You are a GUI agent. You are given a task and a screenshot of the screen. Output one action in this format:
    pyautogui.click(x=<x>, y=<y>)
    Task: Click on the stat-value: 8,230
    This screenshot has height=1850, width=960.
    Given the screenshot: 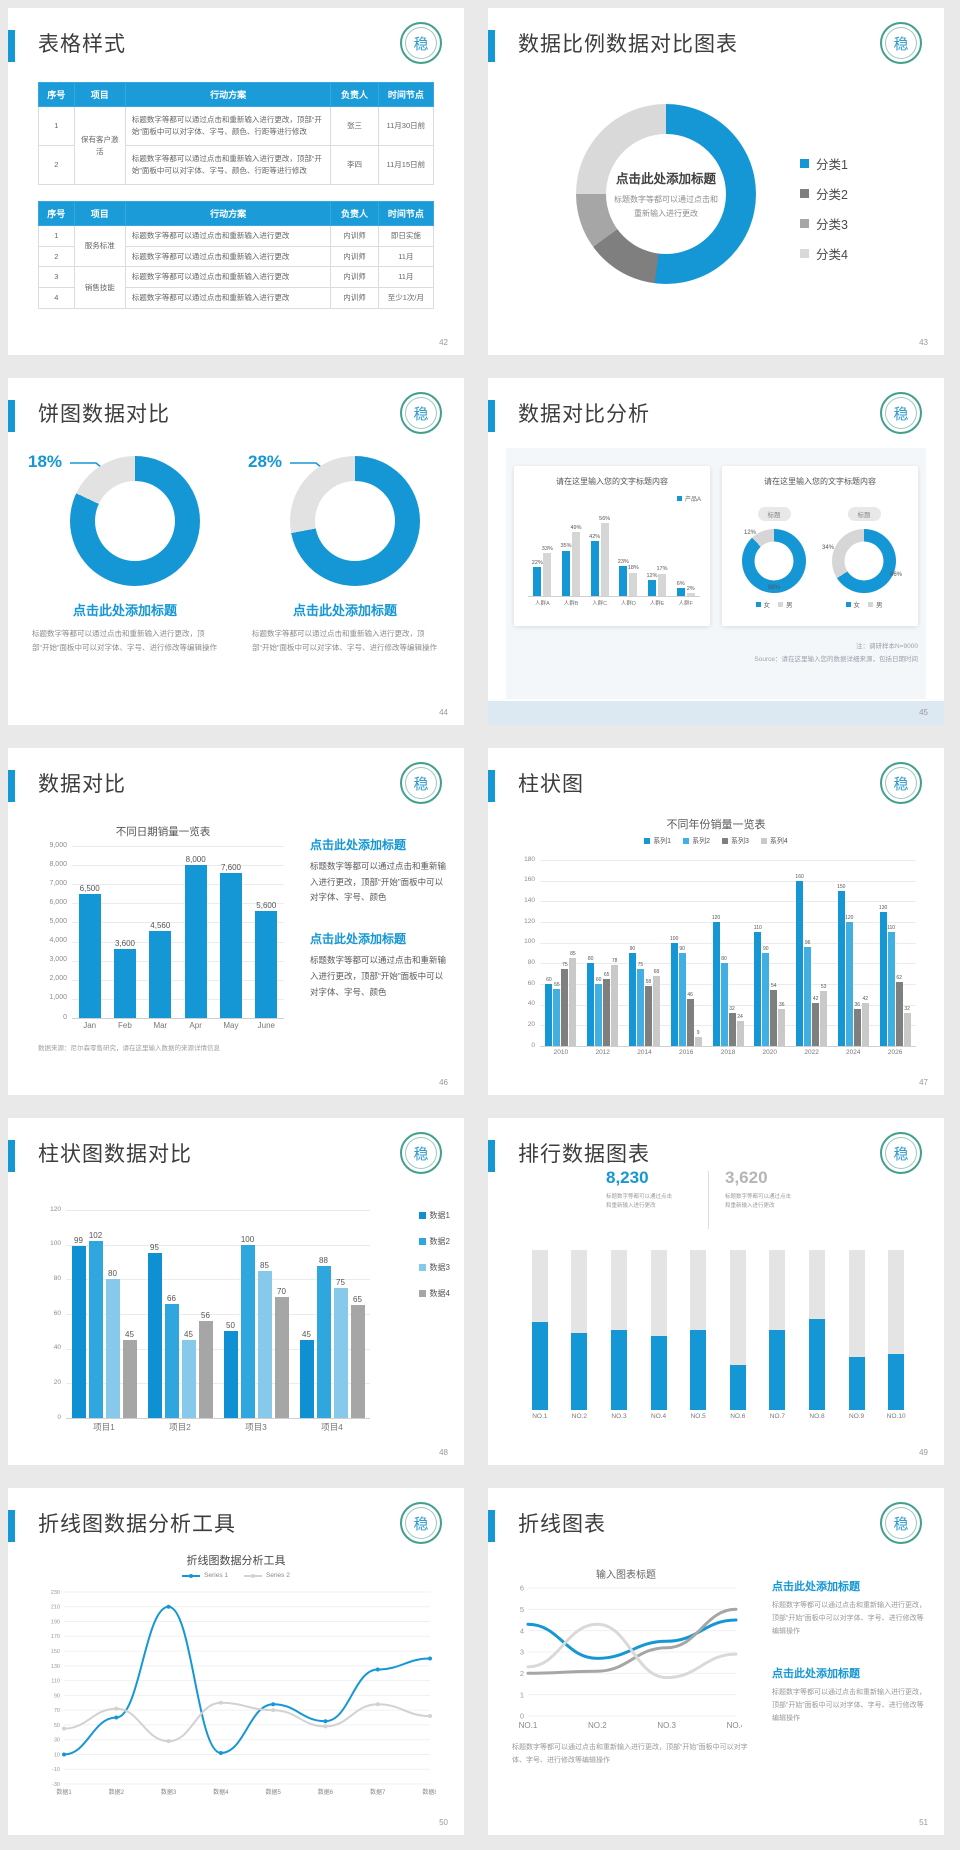 What is the action you would take?
    pyautogui.click(x=627, y=1177)
    